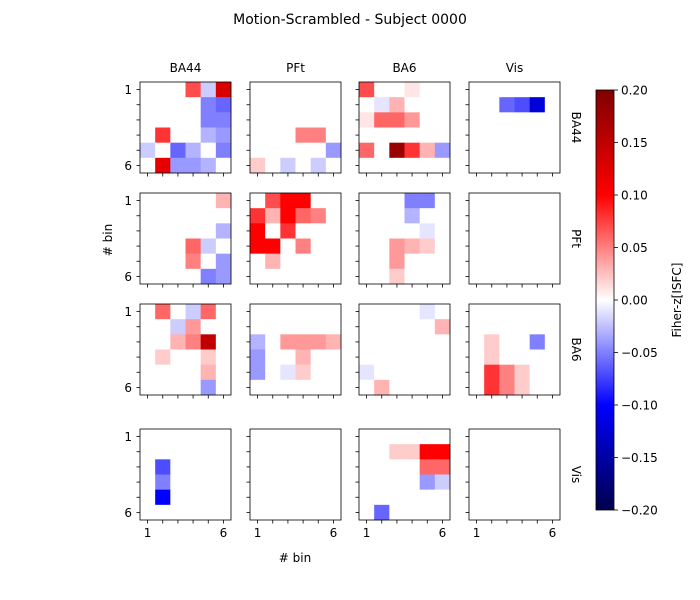 Image resolution: width=700 pixels, height=600 pixels. What do you see at coordinates (367, 533) in the screenshot?
I see `x-tick-label: 1` at bounding box center [367, 533].